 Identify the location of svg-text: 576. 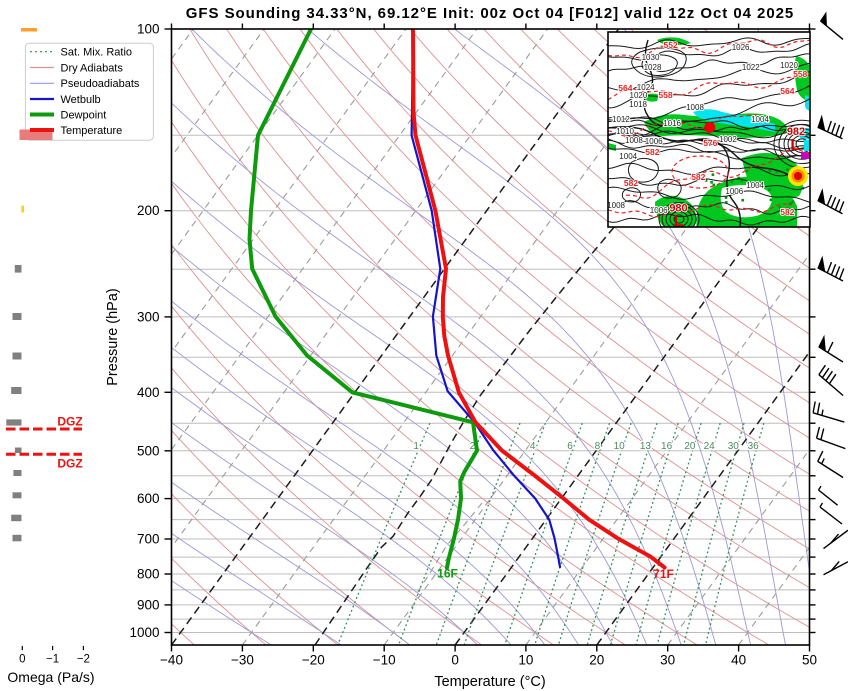
(710, 143).